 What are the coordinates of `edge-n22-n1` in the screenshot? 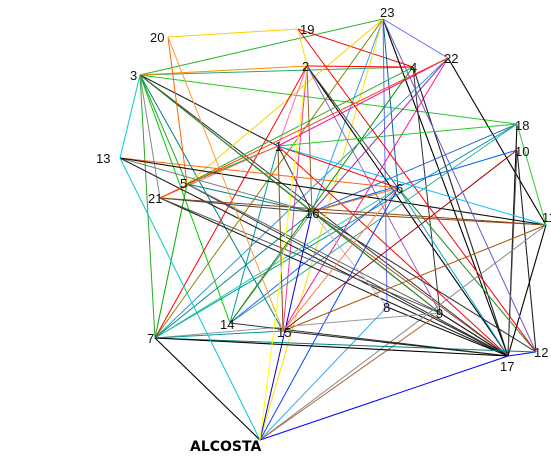 It's located at (363, 102).